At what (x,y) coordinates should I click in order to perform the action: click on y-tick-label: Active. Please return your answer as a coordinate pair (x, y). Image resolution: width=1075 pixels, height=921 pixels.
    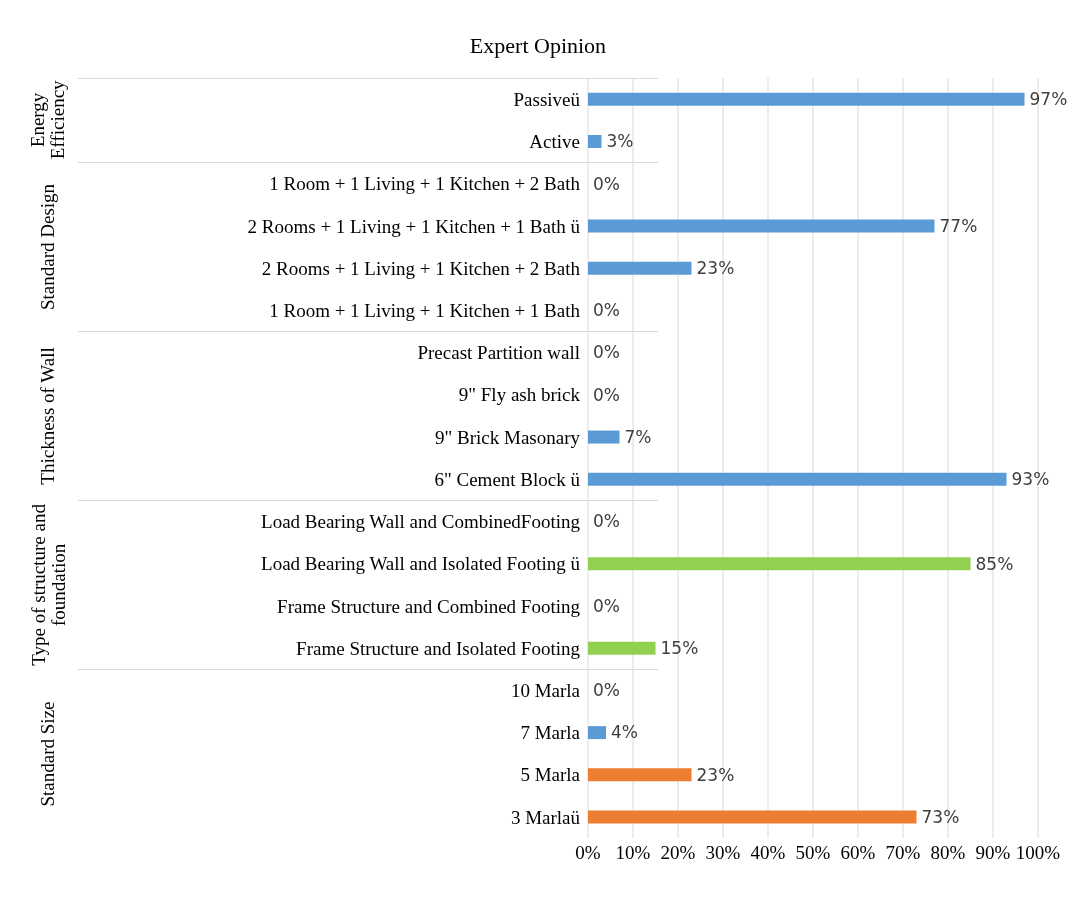
    Looking at the image, I should click on (554, 142).